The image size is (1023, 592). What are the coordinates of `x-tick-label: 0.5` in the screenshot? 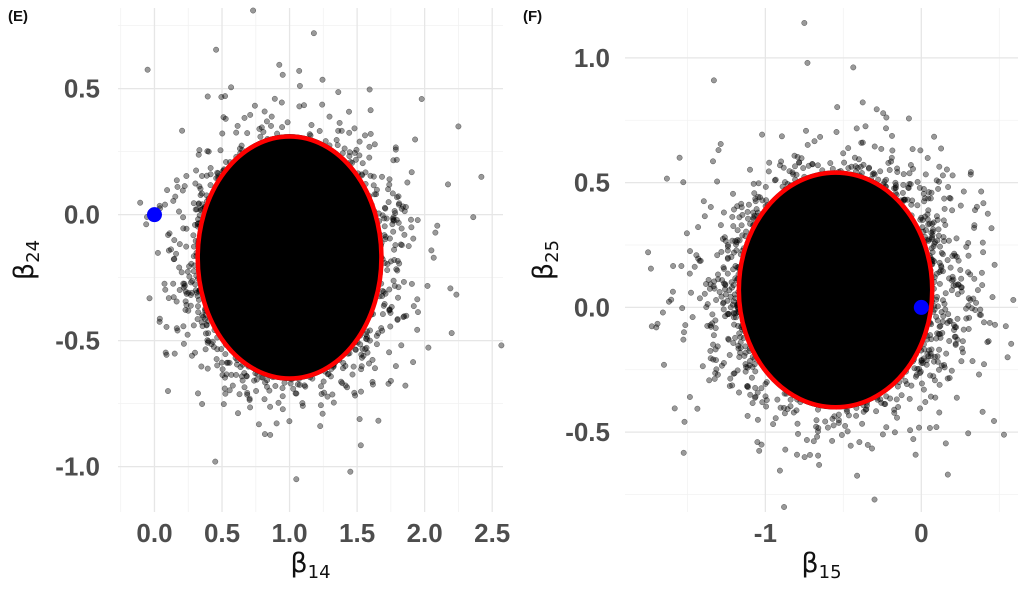 It's located at (222, 533).